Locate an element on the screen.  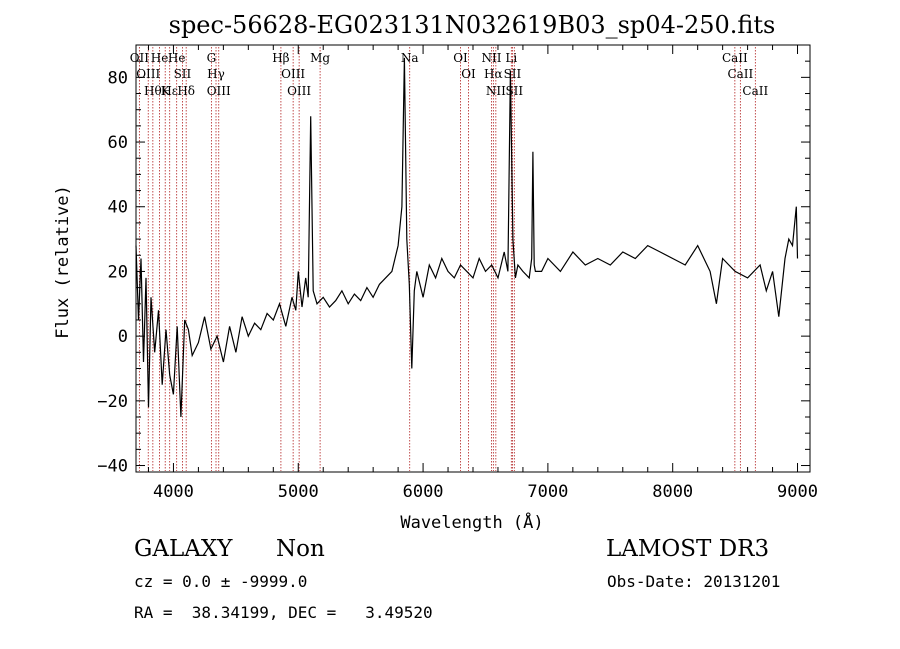
marker-label: K is located at coordinates (166, 91).